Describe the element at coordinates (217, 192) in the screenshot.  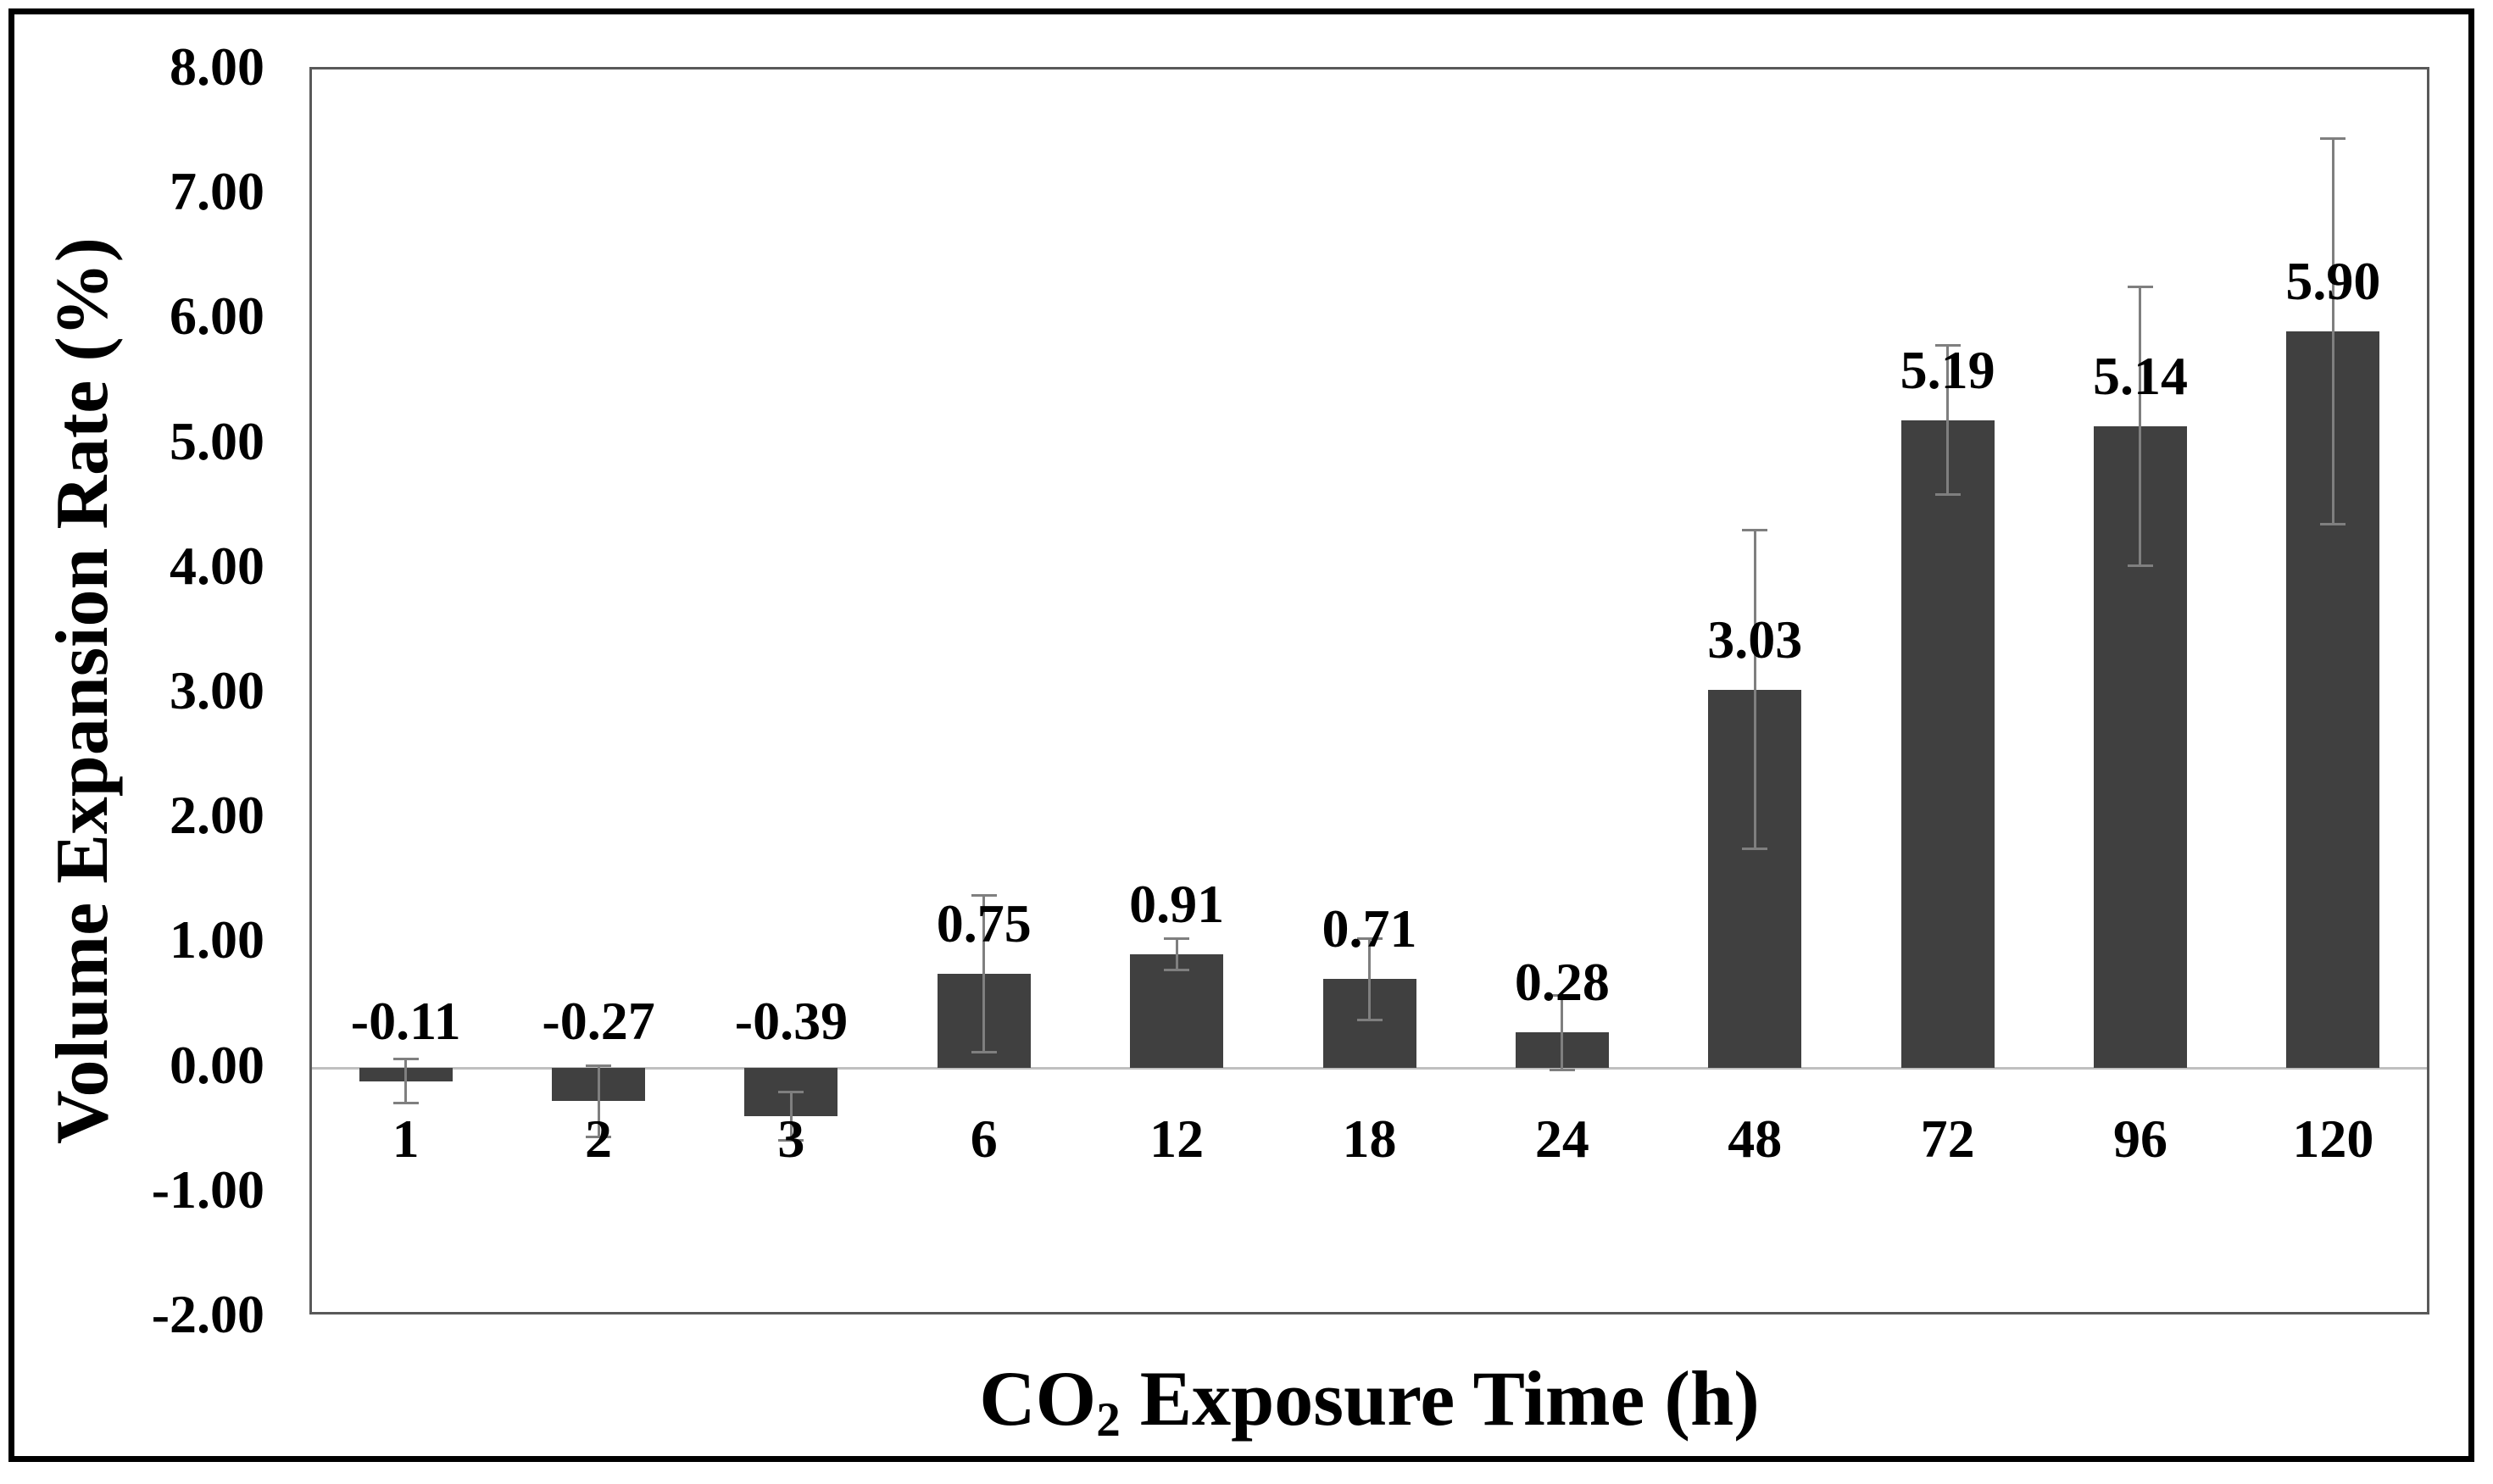
I see `y-tick-label: 7.00` at that location.